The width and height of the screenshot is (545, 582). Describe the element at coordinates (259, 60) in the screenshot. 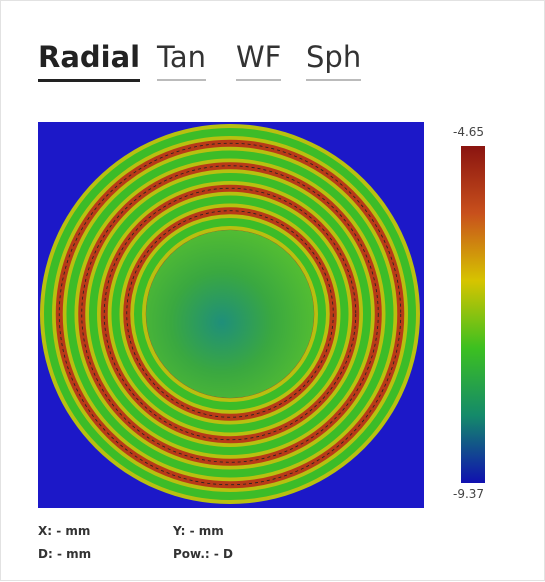

I see `tab: WF` at that location.